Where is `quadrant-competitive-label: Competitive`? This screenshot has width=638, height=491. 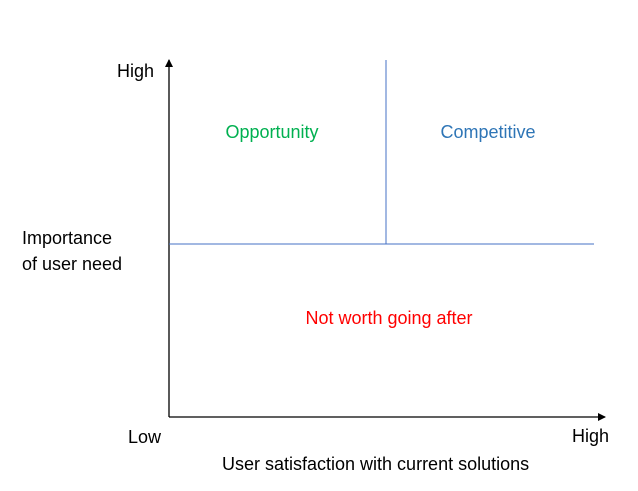 quadrant-competitive-label: Competitive is located at coordinates (487, 132).